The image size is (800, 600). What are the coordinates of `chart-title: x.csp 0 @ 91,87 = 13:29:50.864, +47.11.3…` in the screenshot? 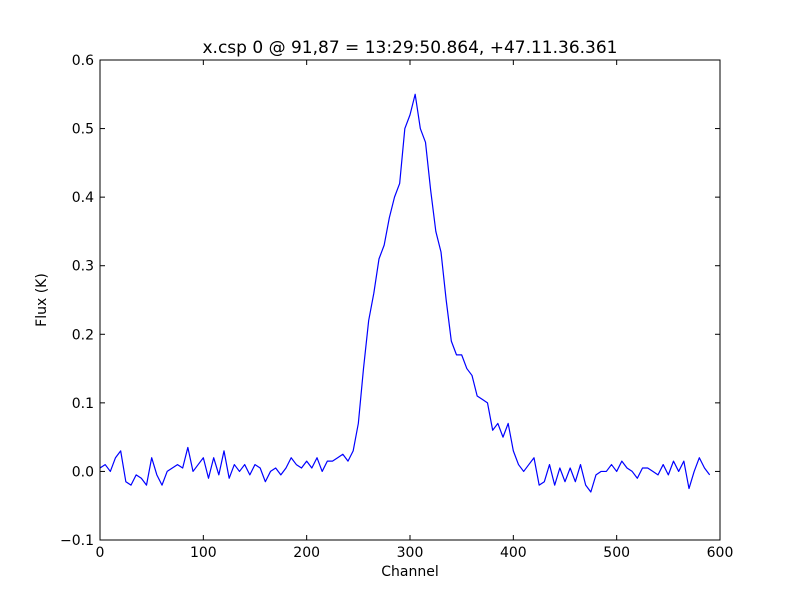 It's located at (409, 48).